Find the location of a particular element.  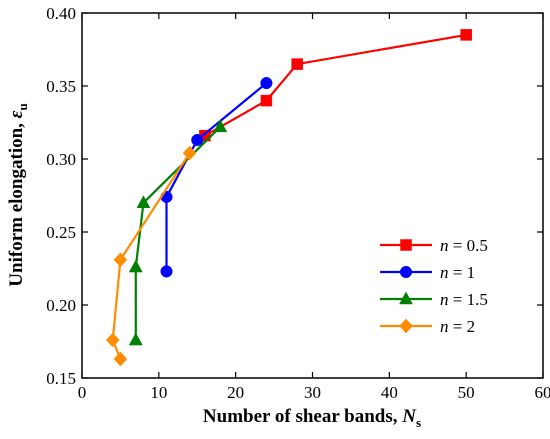

legend-item: n = 1 is located at coordinates (427, 272).